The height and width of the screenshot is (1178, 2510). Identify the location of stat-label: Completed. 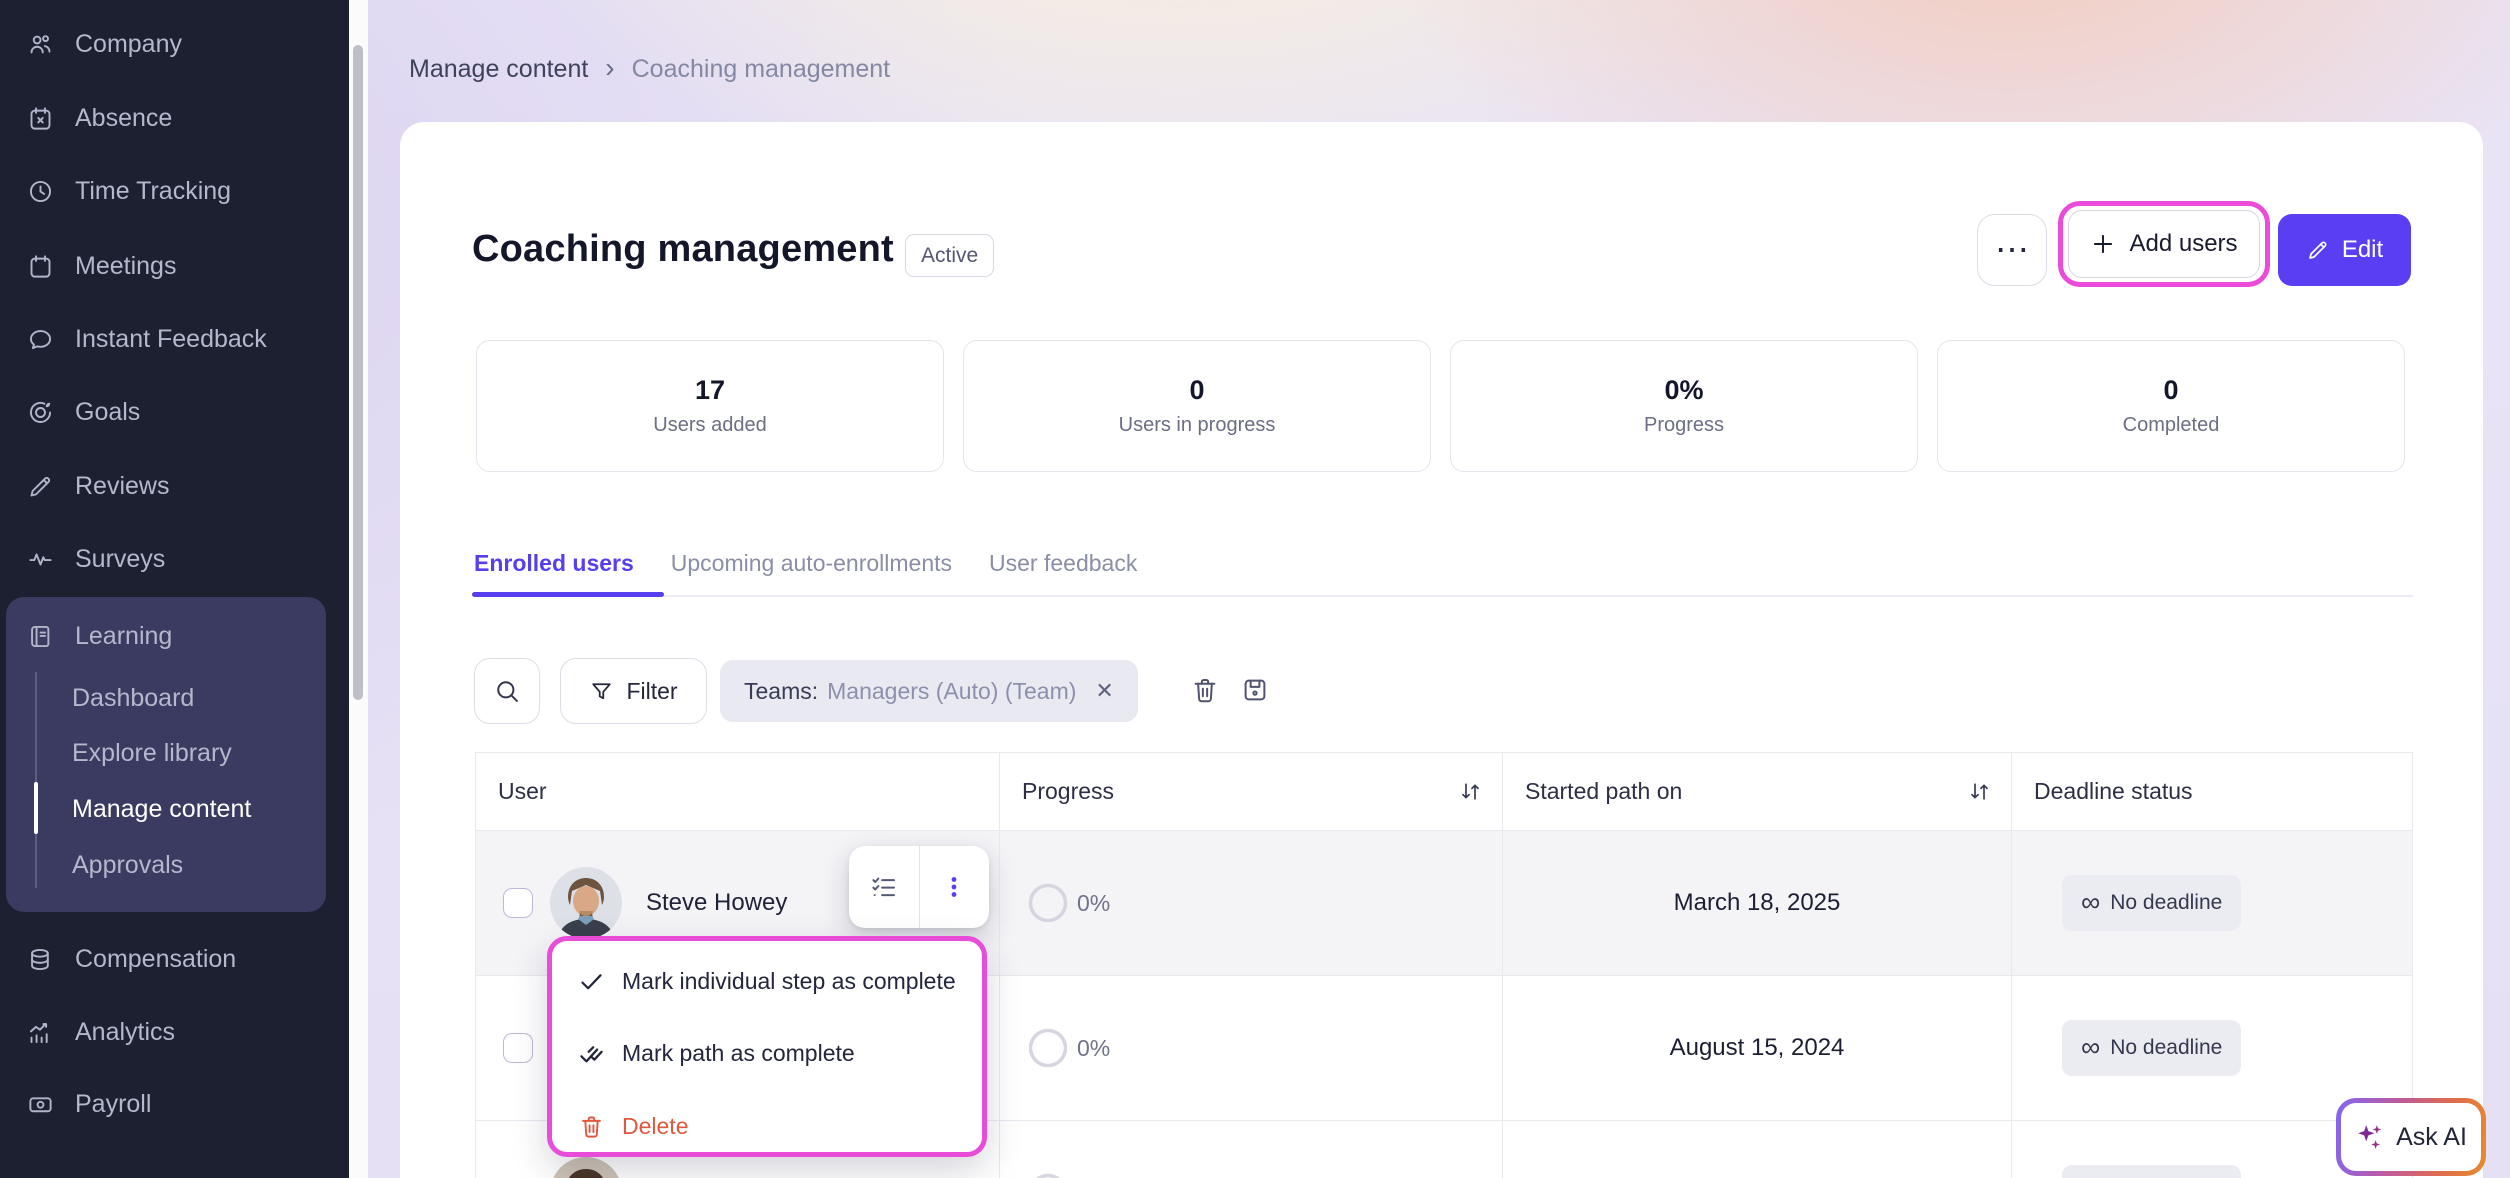
(2171, 425).